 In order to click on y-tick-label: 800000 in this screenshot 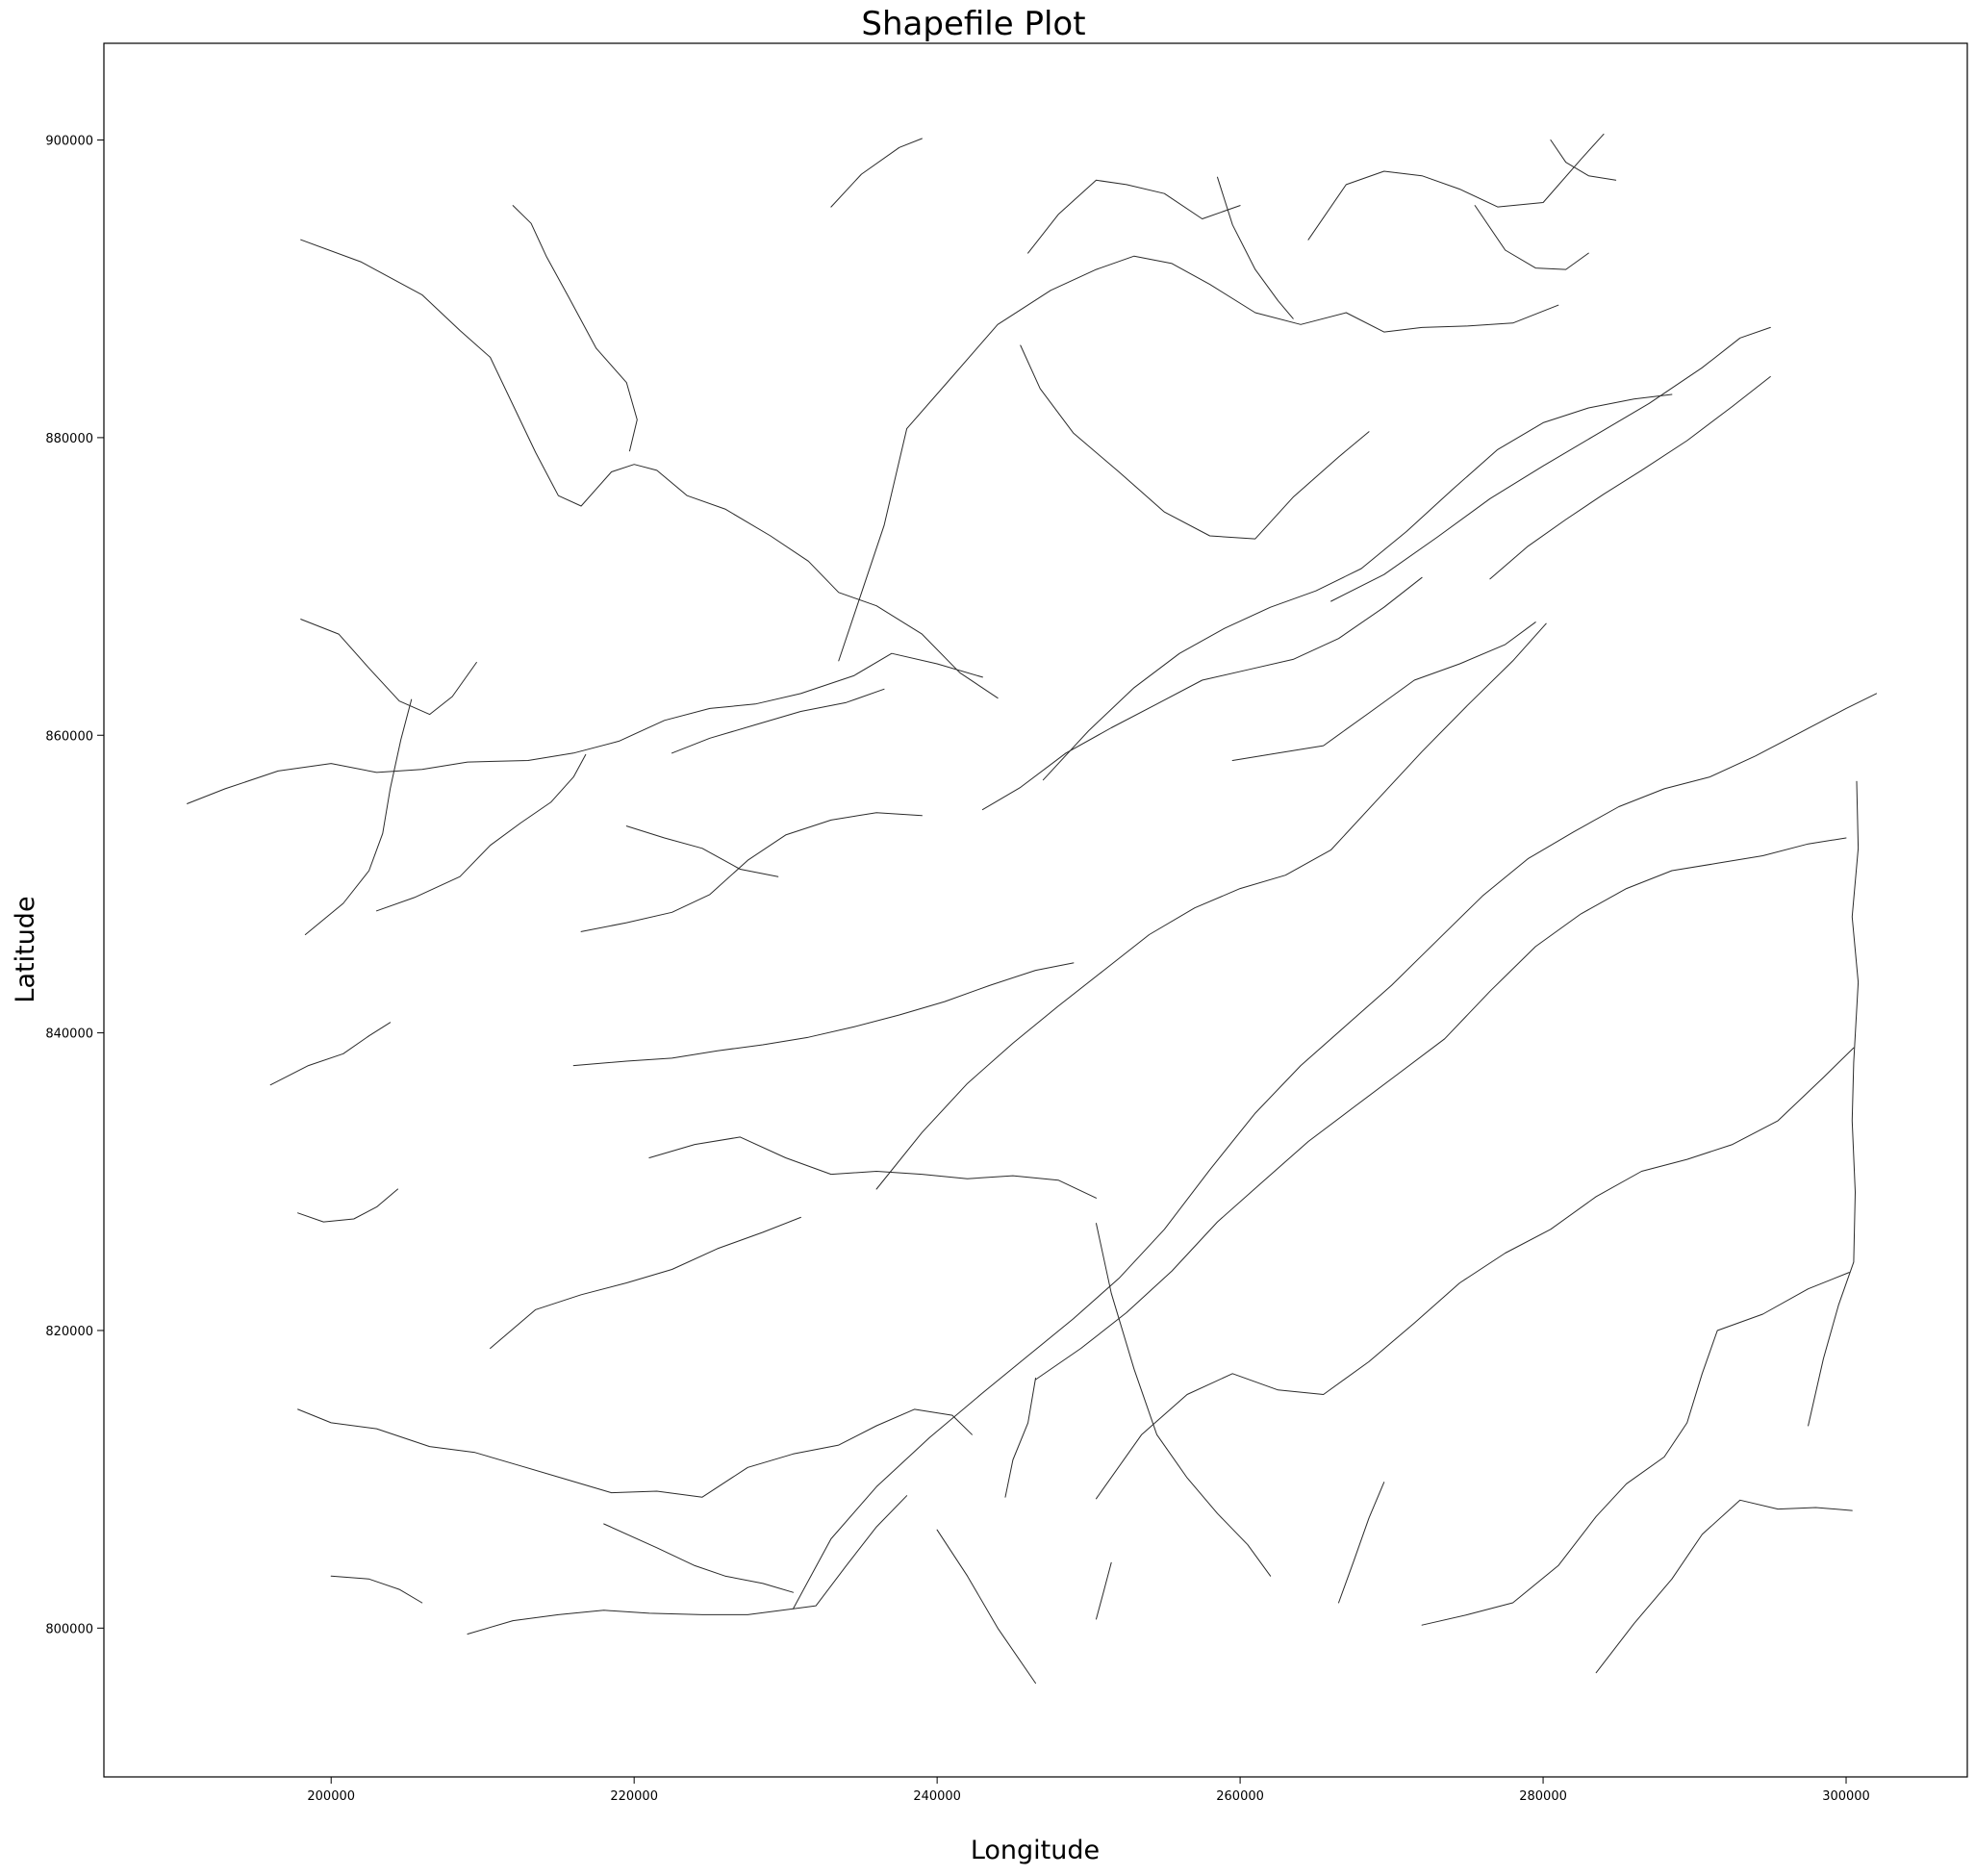, I will do `click(69, 1629)`.